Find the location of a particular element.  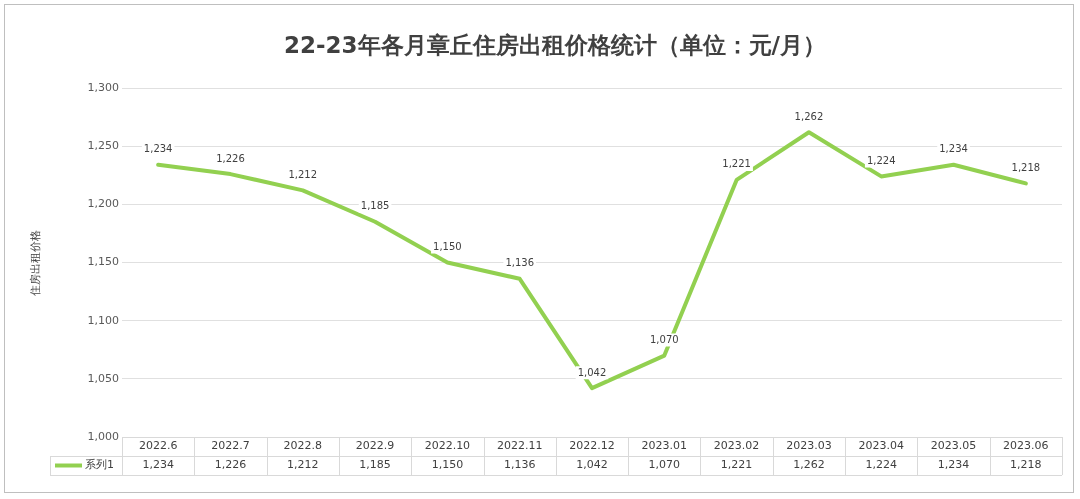

text: 1,224 is located at coordinates (881, 161).